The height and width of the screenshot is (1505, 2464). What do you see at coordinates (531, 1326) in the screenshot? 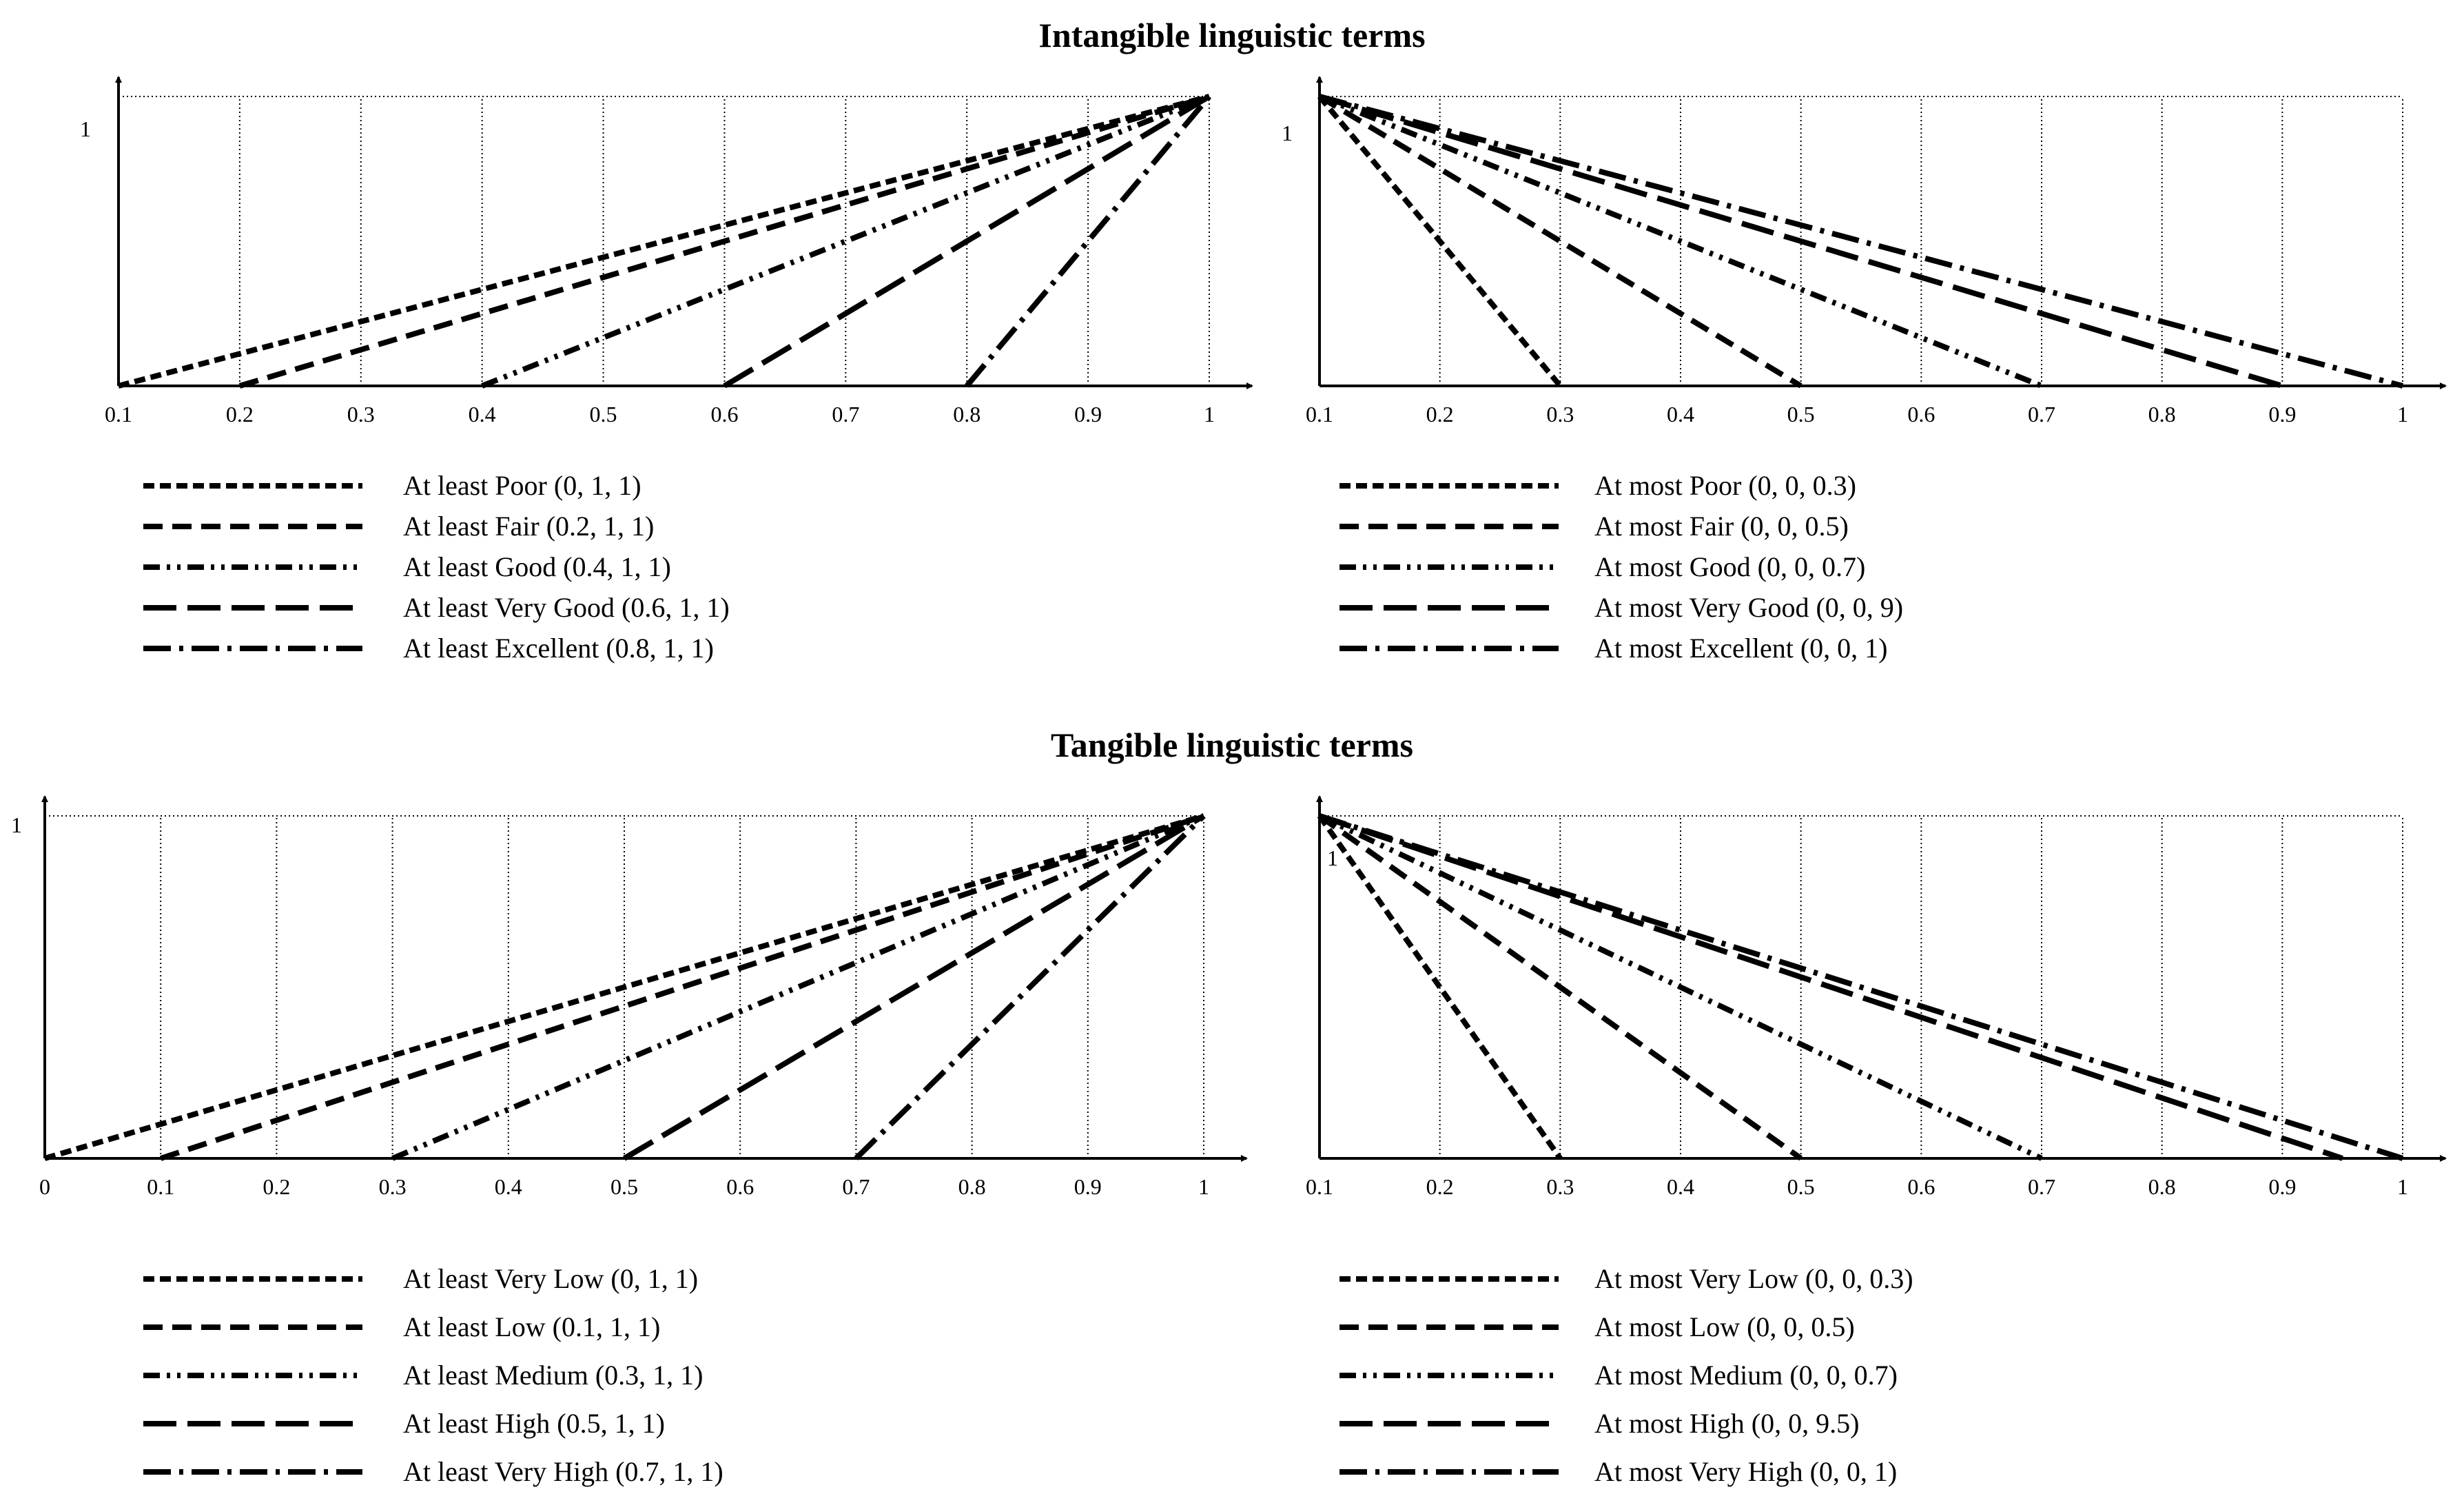
I see `legend-label: At least Low (0.1, 1, 1)` at bounding box center [531, 1326].